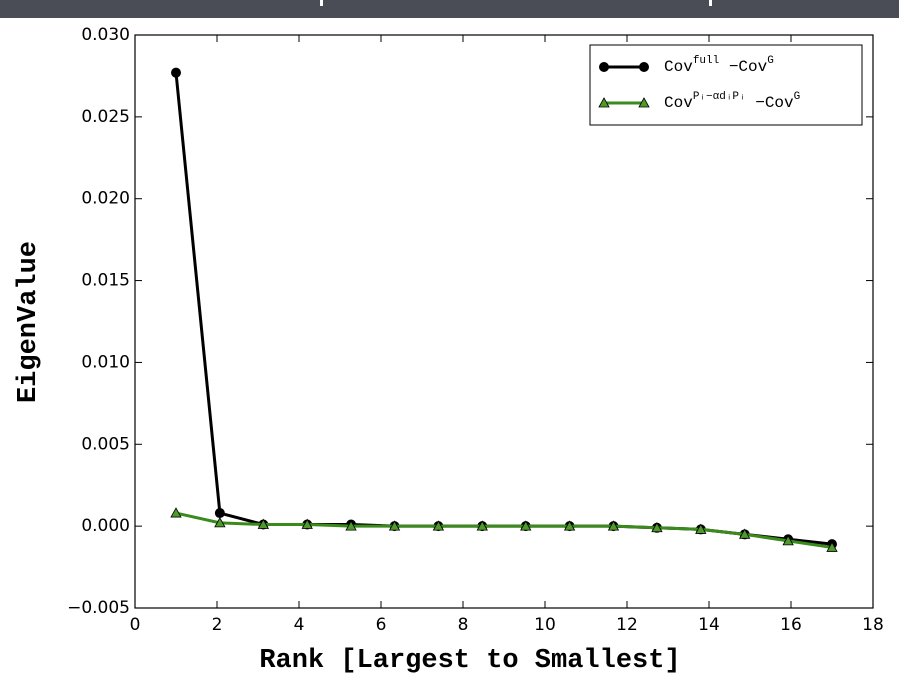 The height and width of the screenshot is (677, 899). I want to click on y-tick-label: 0.020, so click(105, 199).